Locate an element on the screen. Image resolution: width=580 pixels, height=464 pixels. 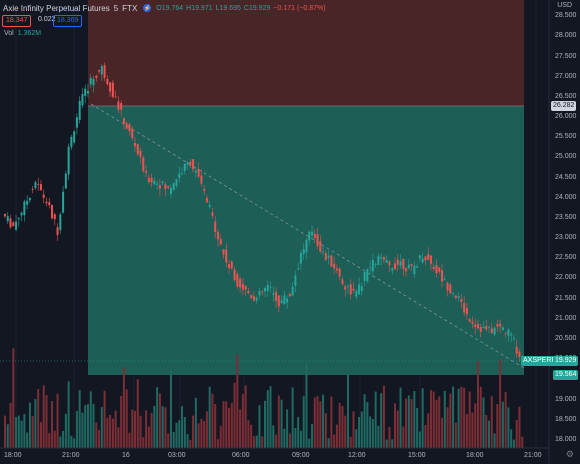
stop-price-badge: 19.564 is located at coordinates (566, 375).